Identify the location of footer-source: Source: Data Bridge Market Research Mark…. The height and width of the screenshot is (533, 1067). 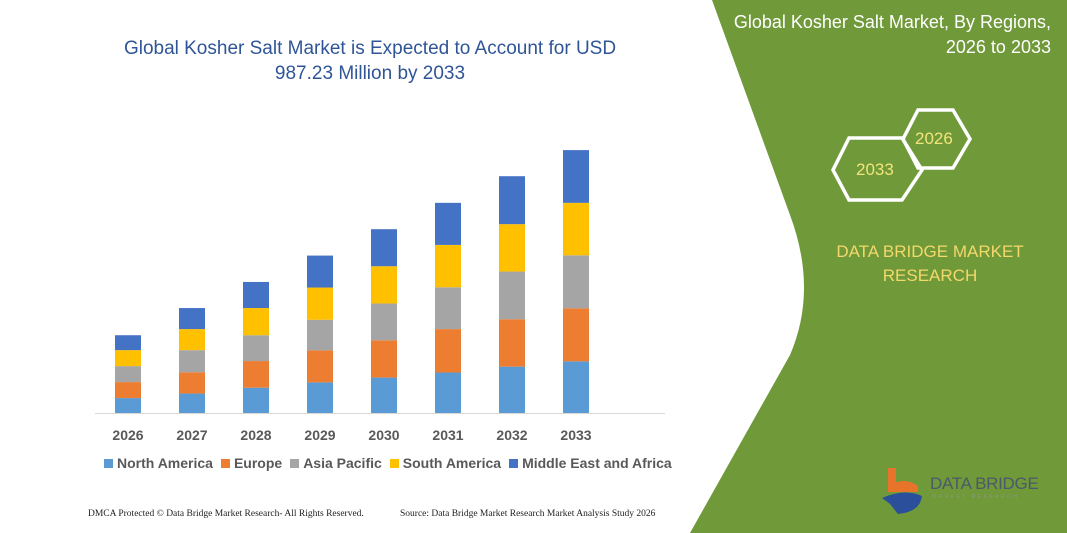
(528, 514).